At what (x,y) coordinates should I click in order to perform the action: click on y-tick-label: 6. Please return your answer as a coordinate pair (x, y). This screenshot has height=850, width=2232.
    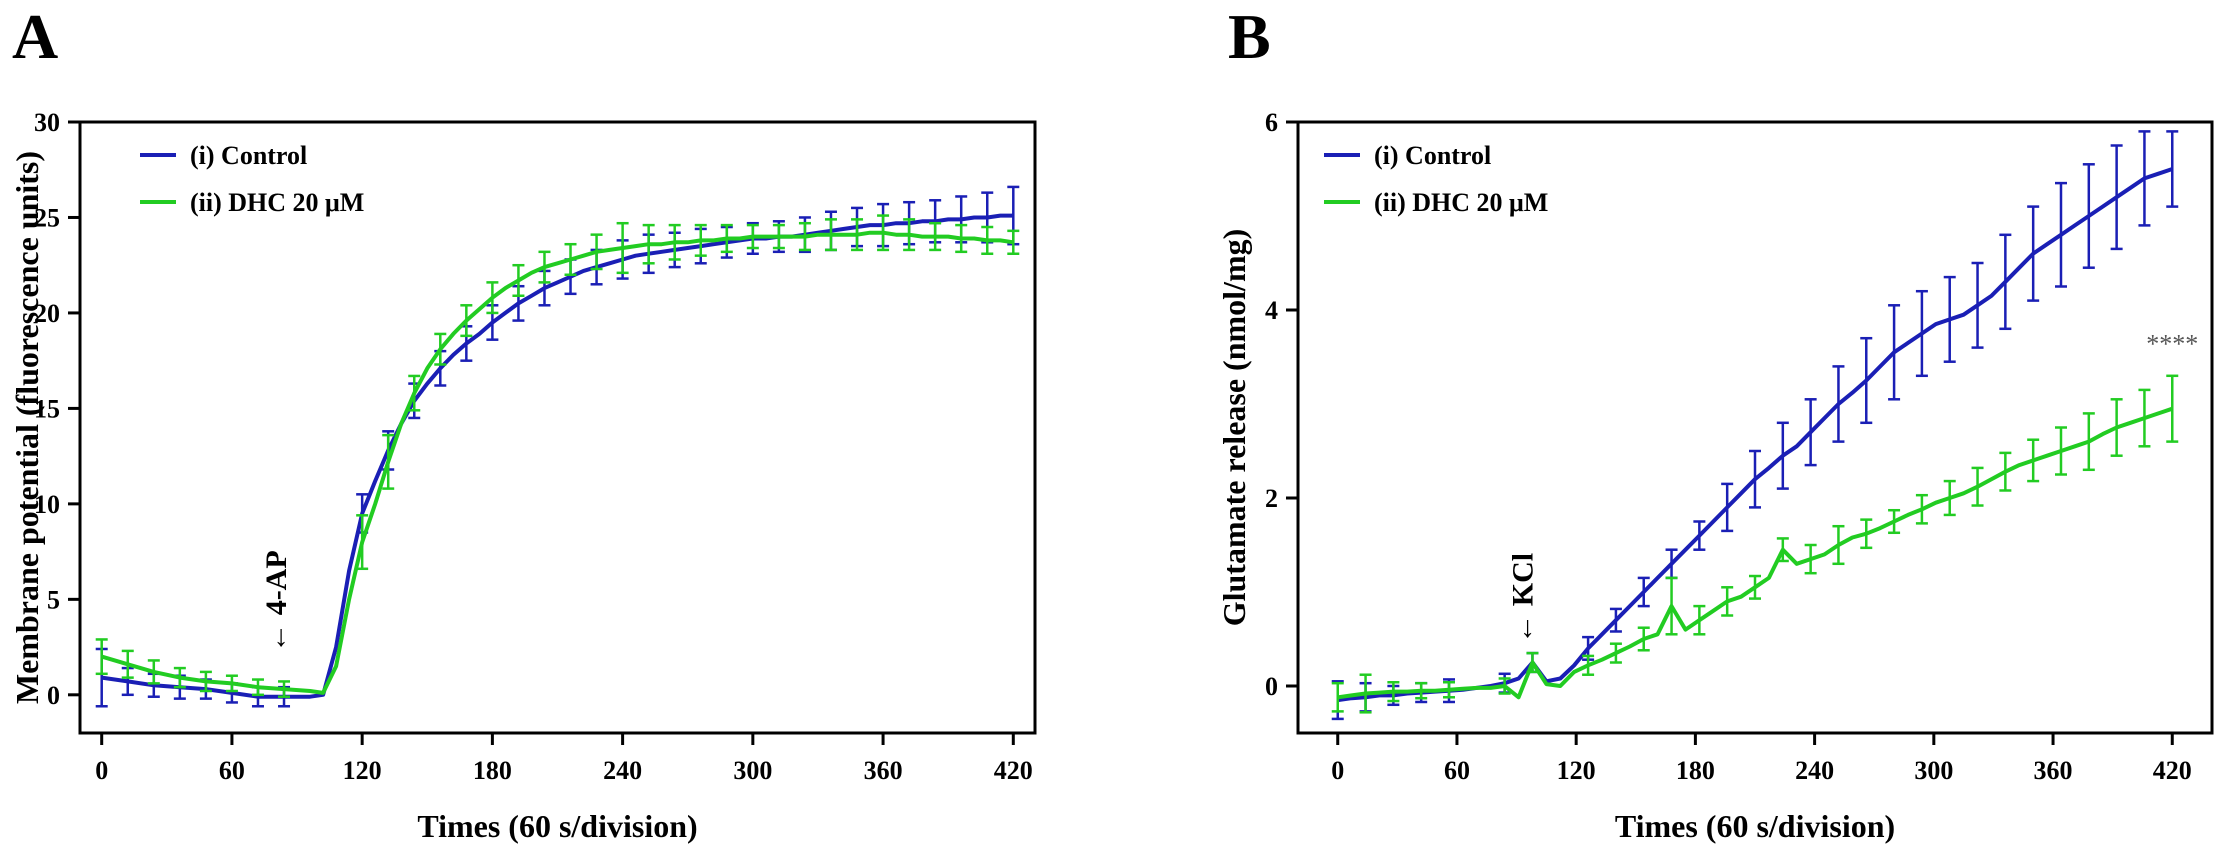
    Looking at the image, I should click on (1271, 122).